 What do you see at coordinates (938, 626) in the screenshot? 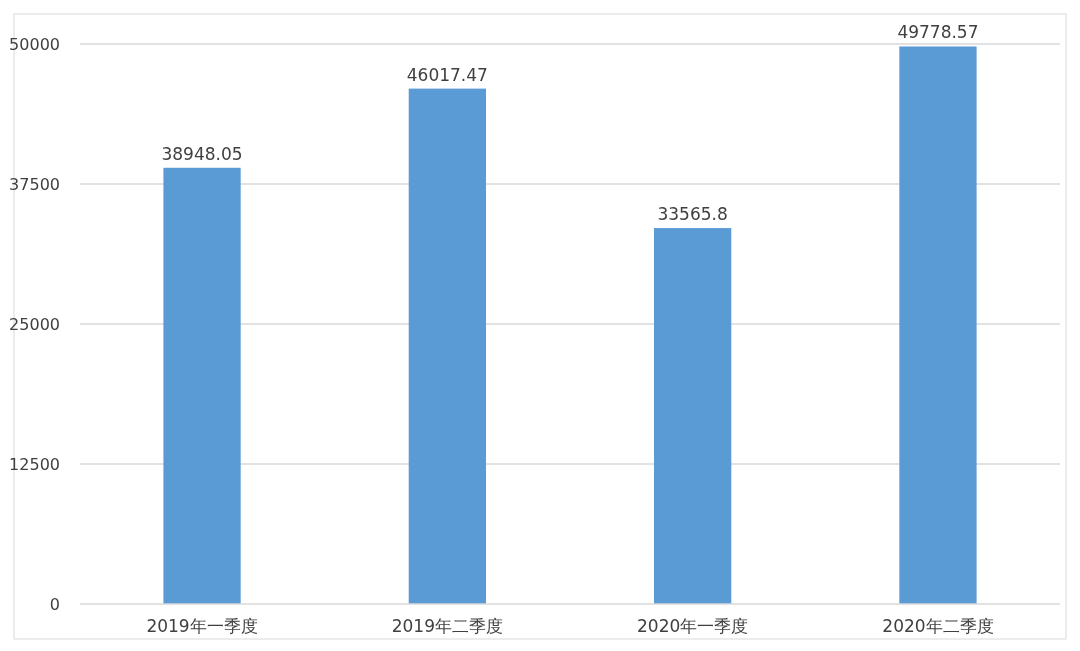
I see `x-tick-label: 2020年二季度` at bounding box center [938, 626].